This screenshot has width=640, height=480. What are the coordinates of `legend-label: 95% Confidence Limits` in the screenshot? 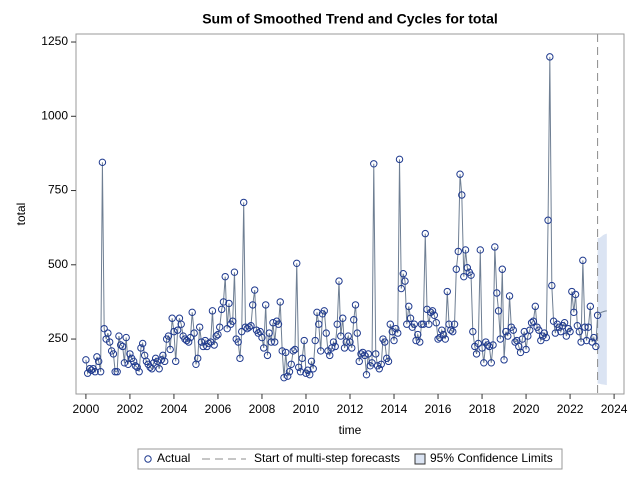 It's located at (491, 458).